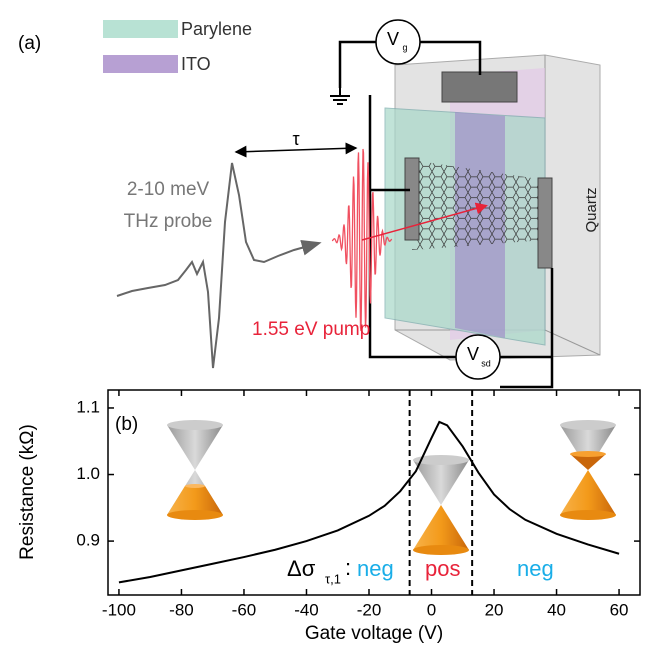  I want to click on panel-label: (a), so click(29, 43).